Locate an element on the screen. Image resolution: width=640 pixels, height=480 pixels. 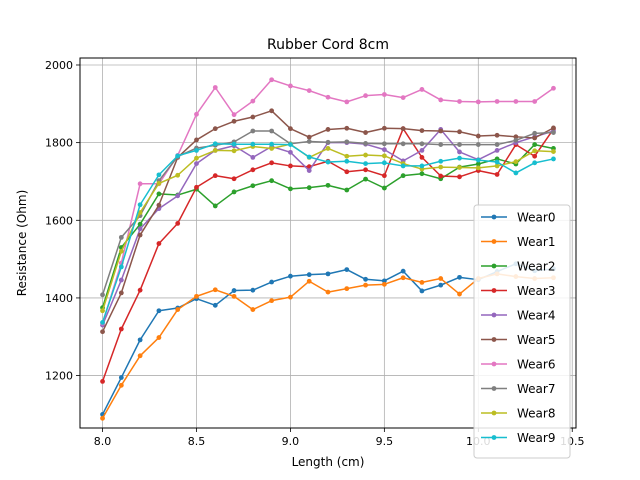
legend-box is located at coordinates (522, 331).